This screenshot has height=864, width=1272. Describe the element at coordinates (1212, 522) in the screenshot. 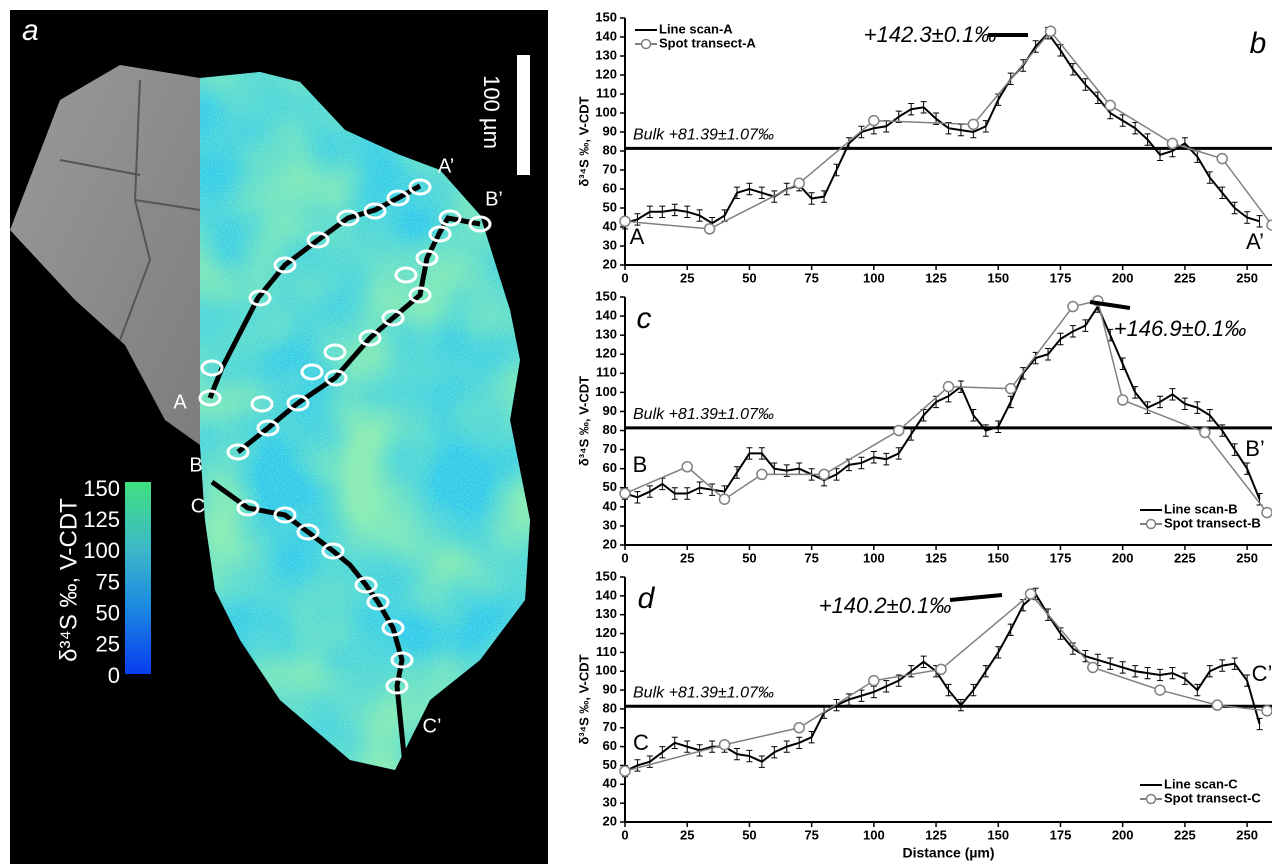

I see `legend-label: Spot transect-B` at that location.